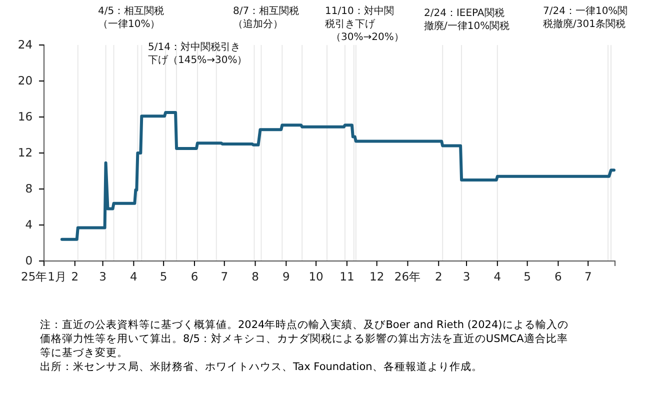  What do you see at coordinates (262, 367) in the screenshot?
I see `text: 出所：米センサス局、米財務省、ホワイトハウス、Tax Foundation、各種報道より作成。` at bounding box center [262, 367].